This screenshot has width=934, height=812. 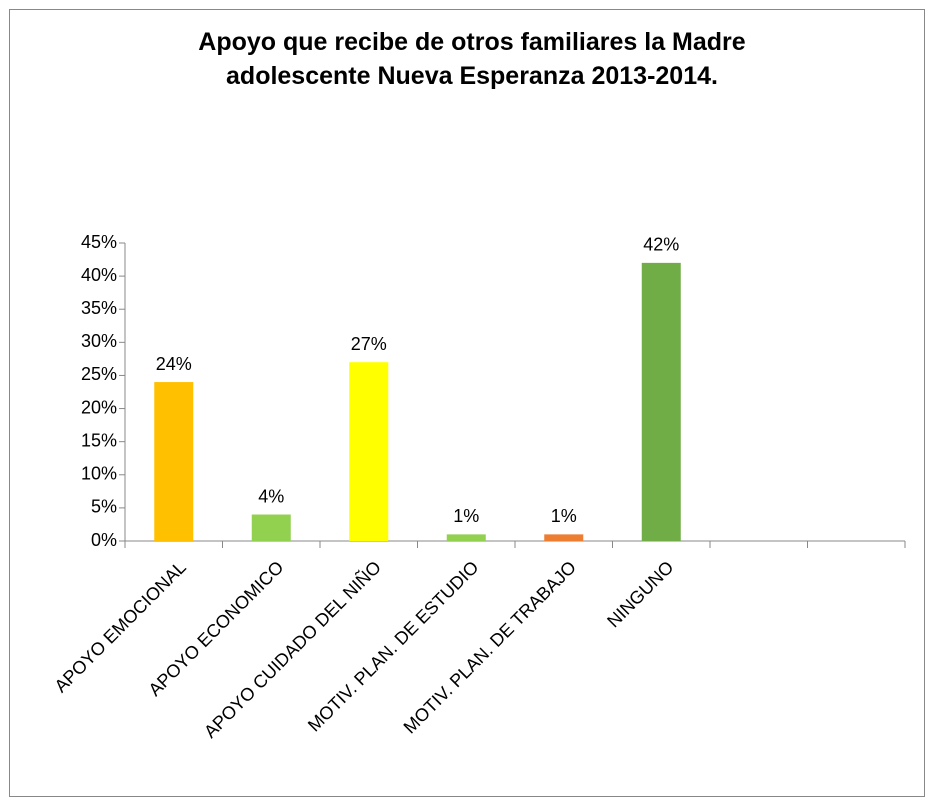 What do you see at coordinates (174, 364) in the screenshot?
I see `data-label: 24%` at bounding box center [174, 364].